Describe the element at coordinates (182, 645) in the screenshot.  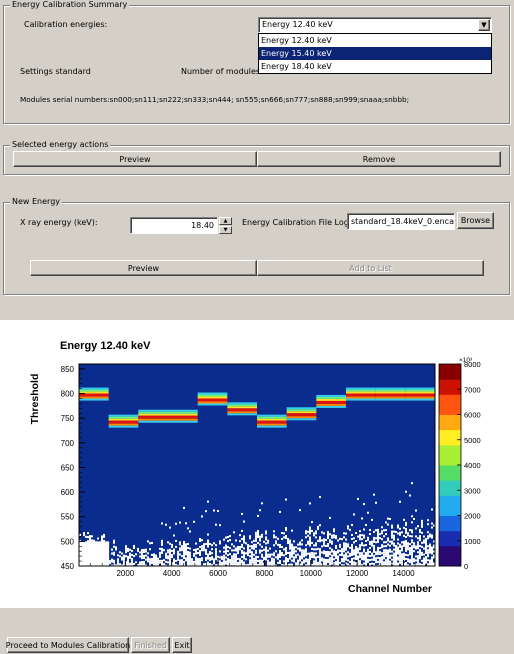
I see `exit-button: Exit` at that location.